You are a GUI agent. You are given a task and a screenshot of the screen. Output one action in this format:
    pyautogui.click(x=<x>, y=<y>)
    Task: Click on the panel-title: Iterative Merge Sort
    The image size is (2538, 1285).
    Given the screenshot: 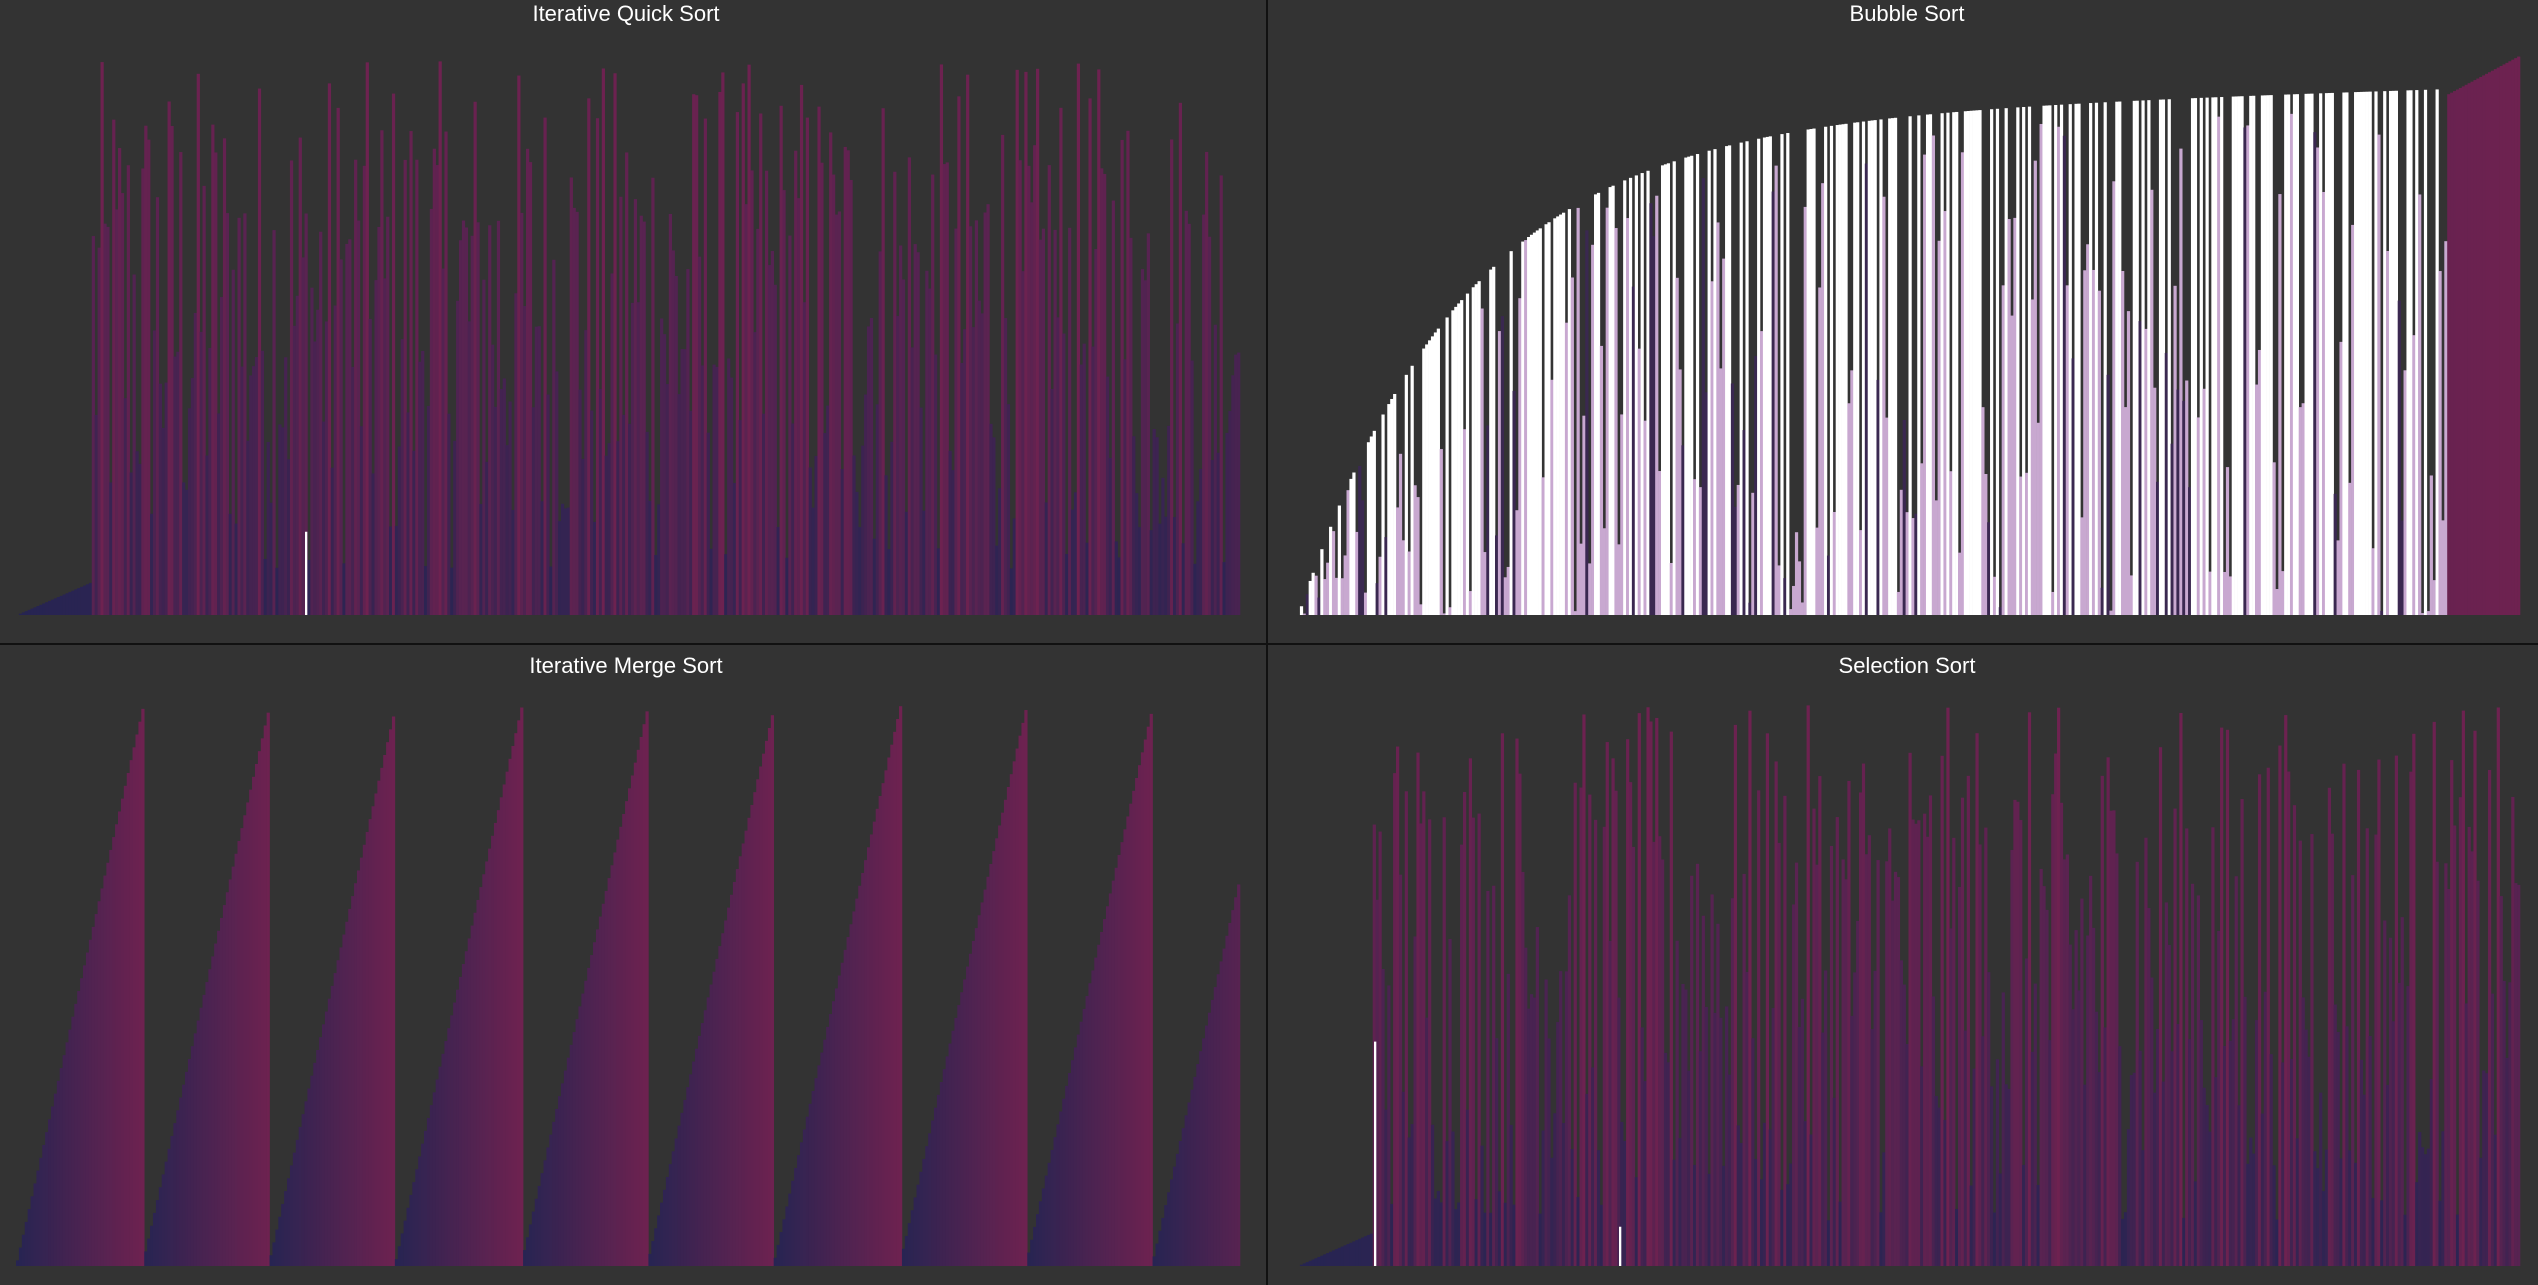 What is the action you would take?
    pyautogui.click(x=625, y=665)
    